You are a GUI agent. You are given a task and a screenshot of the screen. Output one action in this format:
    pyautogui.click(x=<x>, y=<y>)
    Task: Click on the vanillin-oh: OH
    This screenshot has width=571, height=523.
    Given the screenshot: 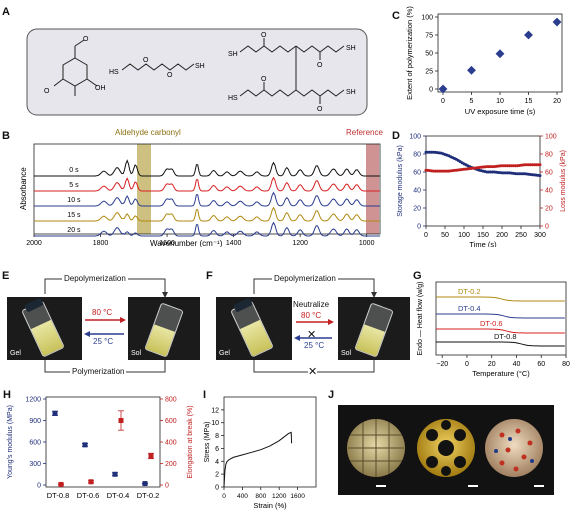 What is the action you would take?
    pyautogui.click(x=100, y=88)
    